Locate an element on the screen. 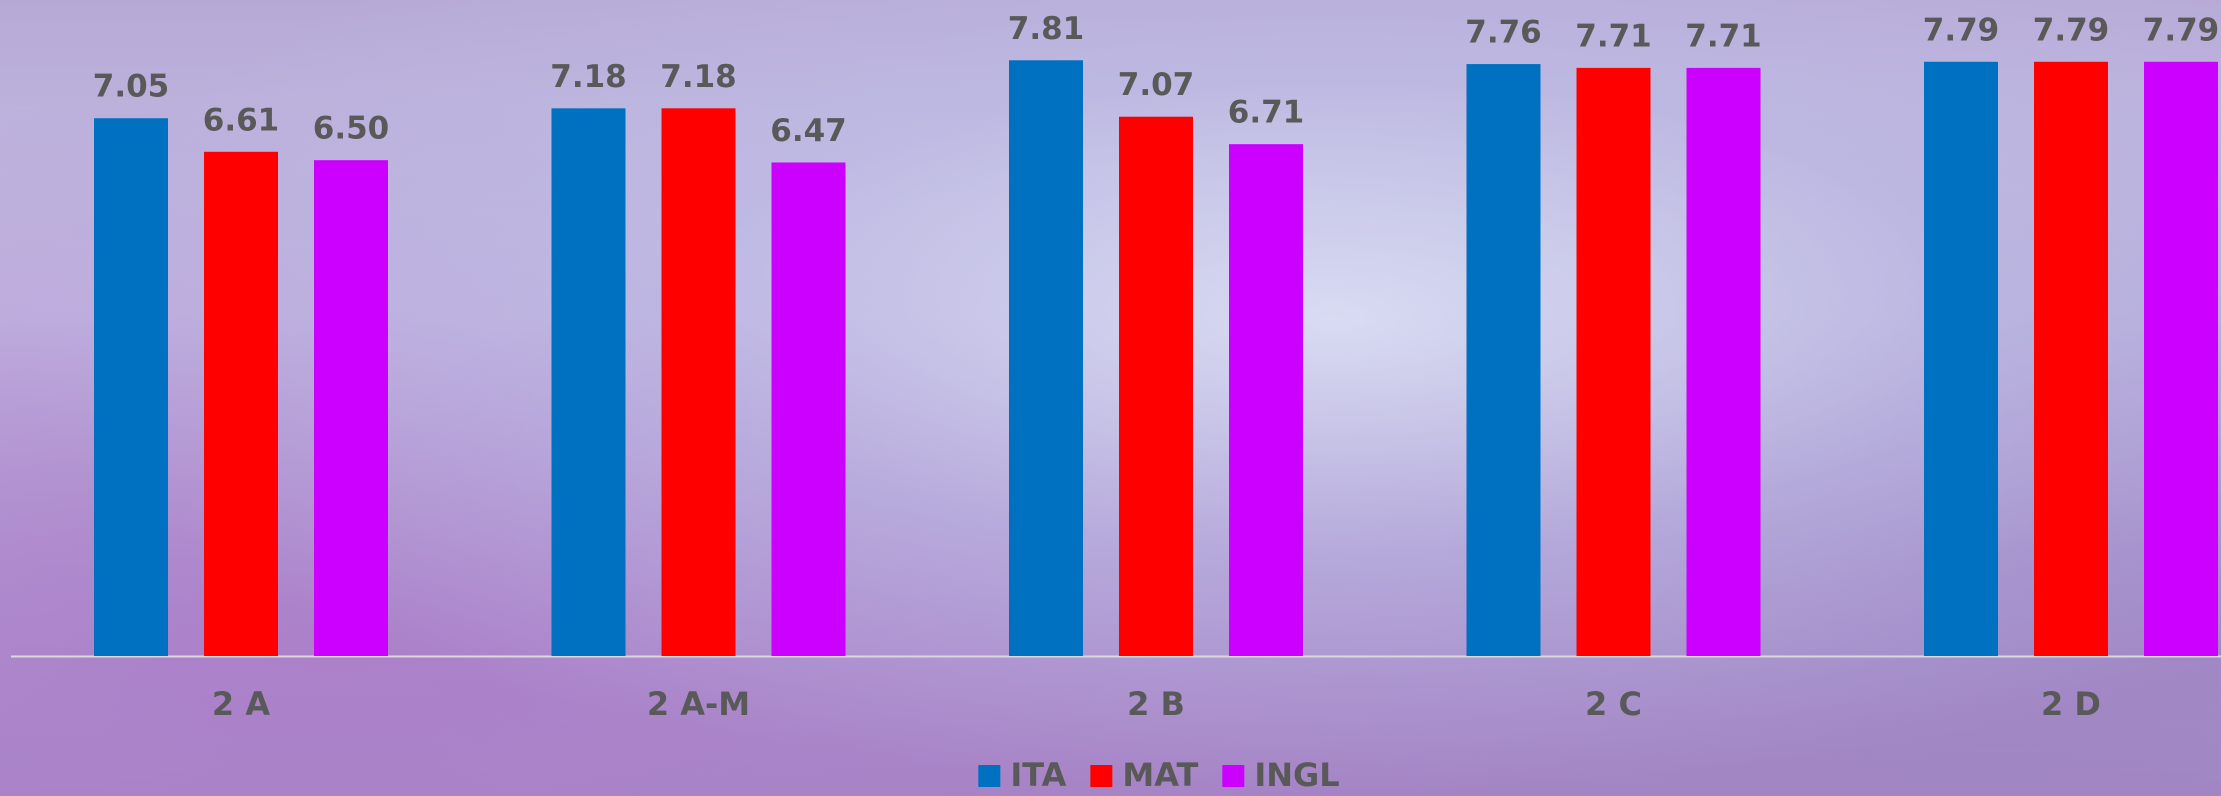  x-tick-label: 2 C is located at coordinates (1613, 704).